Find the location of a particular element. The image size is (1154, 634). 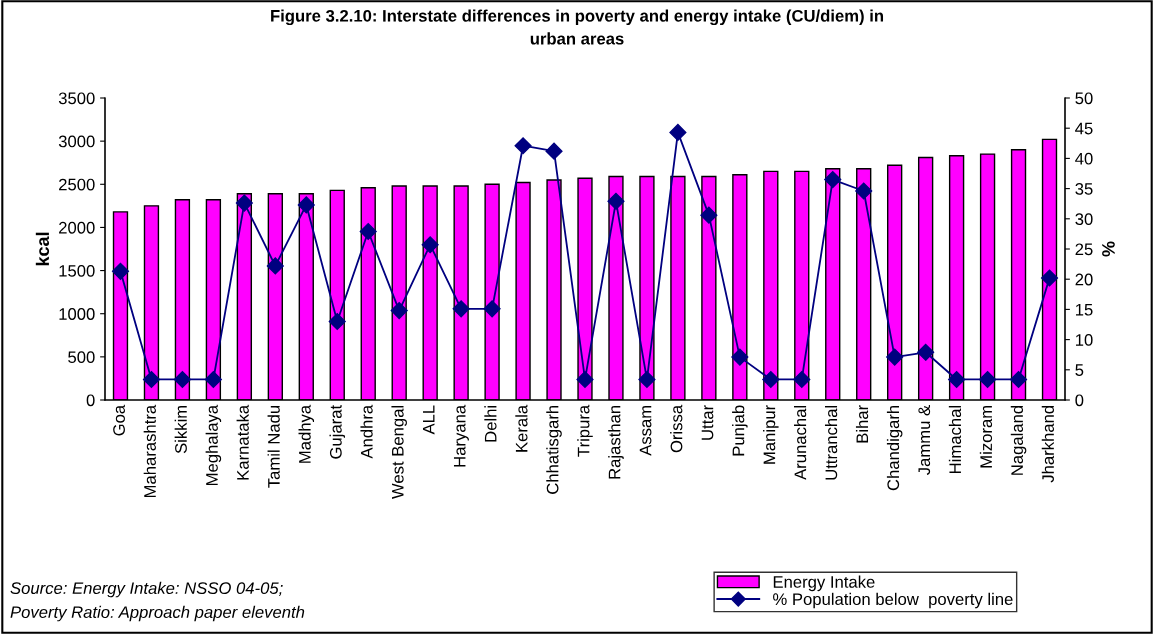

y2-tick-label: 45 is located at coordinates (1084, 128).